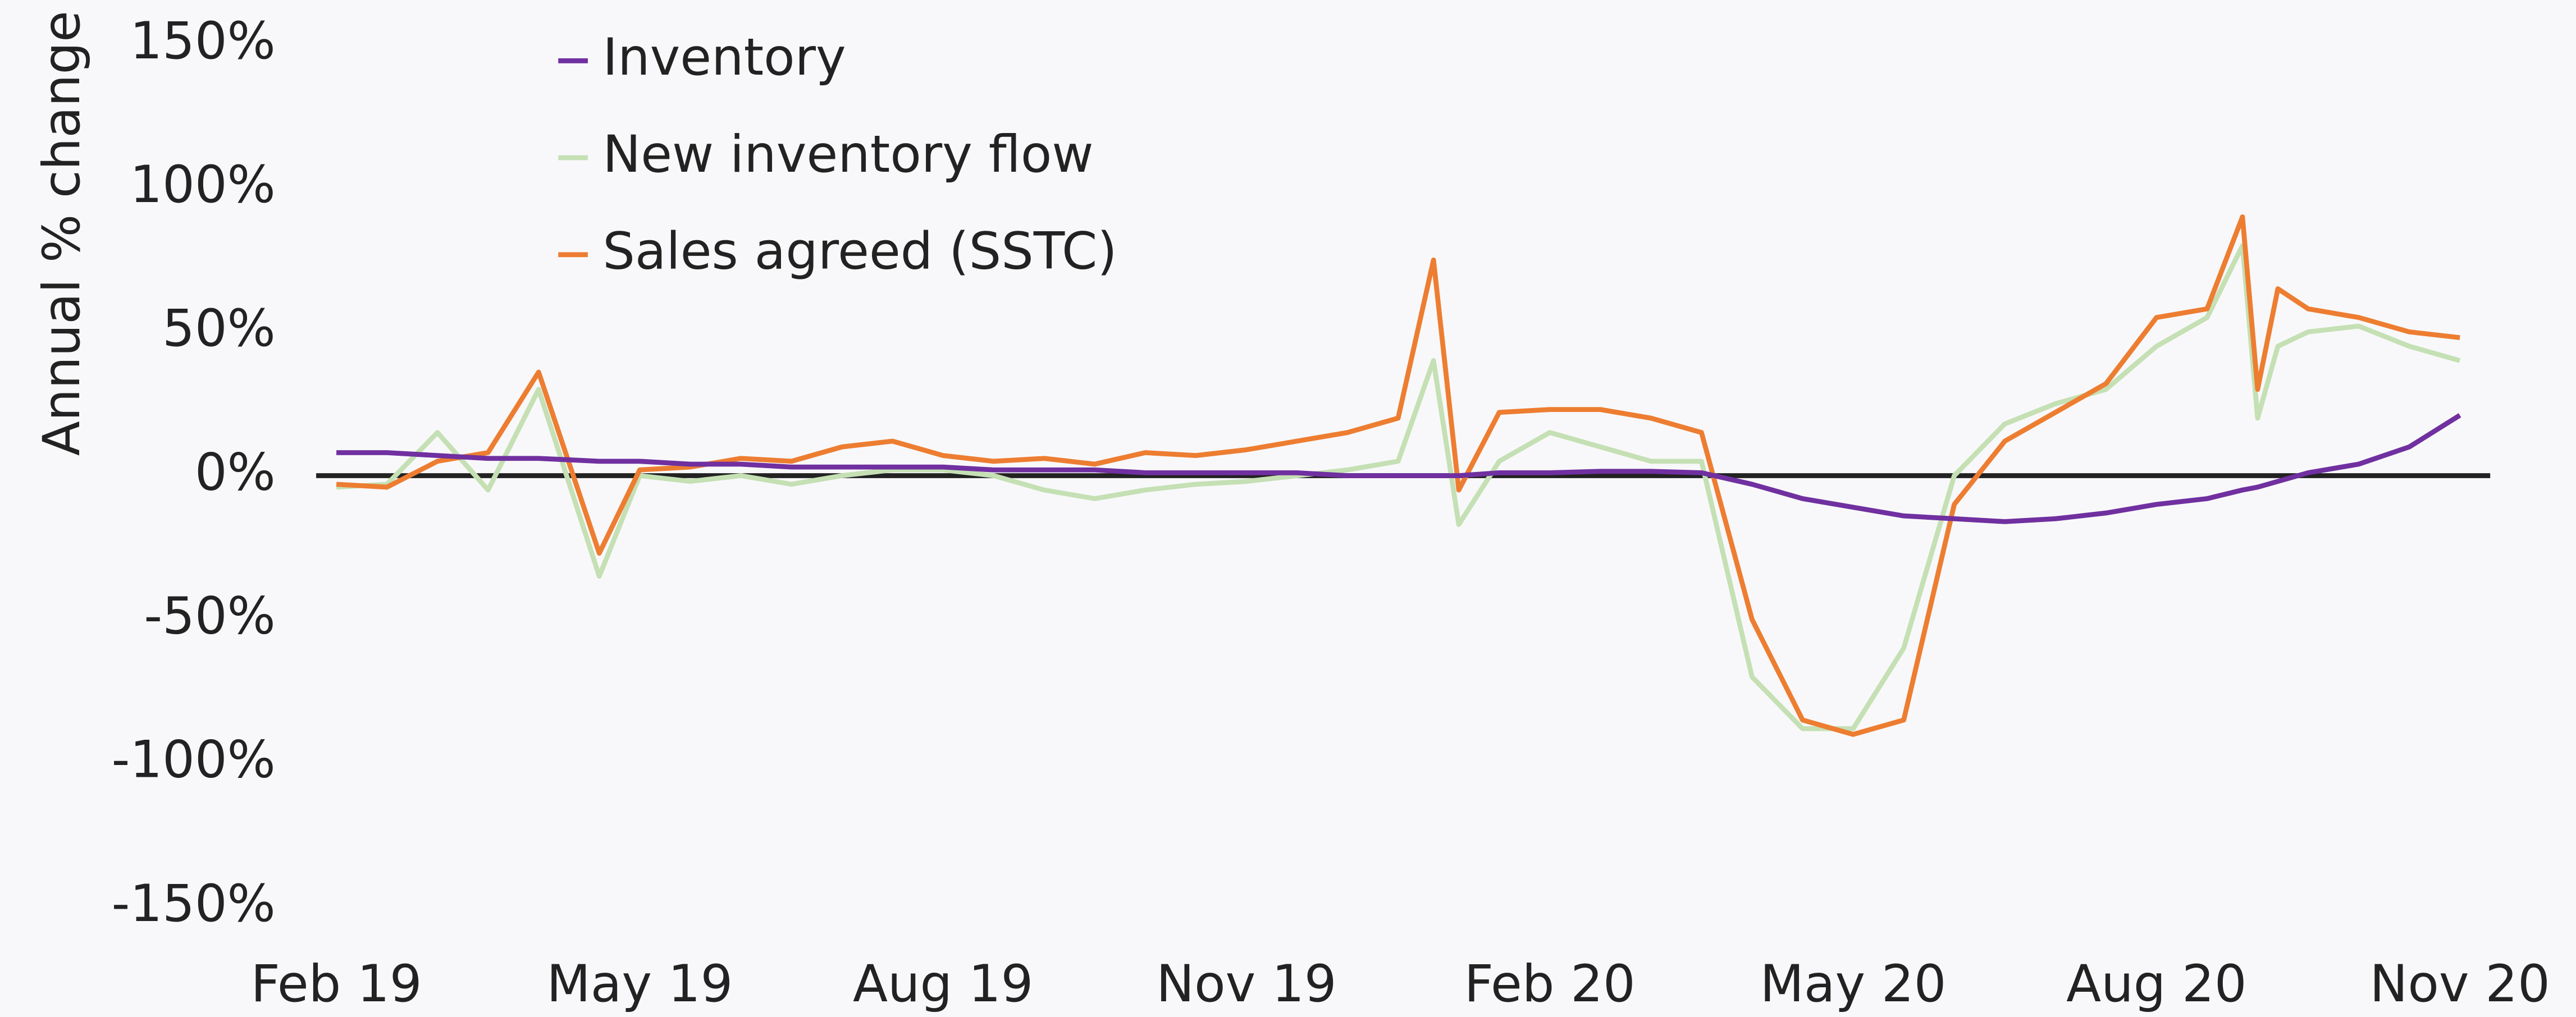 The image size is (2576, 1017). What do you see at coordinates (210, 616) in the screenshot?
I see `y-tick-label: -50%` at bounding box center [210, 616].